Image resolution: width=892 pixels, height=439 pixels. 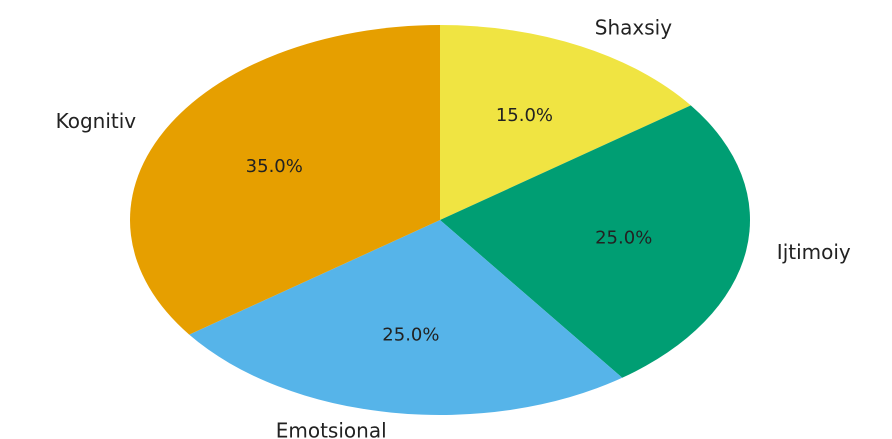 I want to click on slice-label: Shaxsiy, so click(x=633, y=27).